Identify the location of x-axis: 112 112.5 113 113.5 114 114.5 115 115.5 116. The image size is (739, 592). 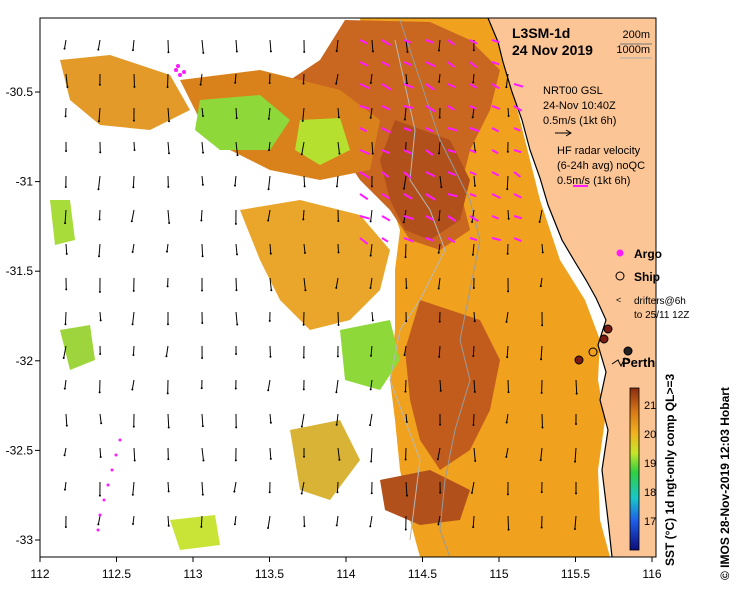
(346, 569).